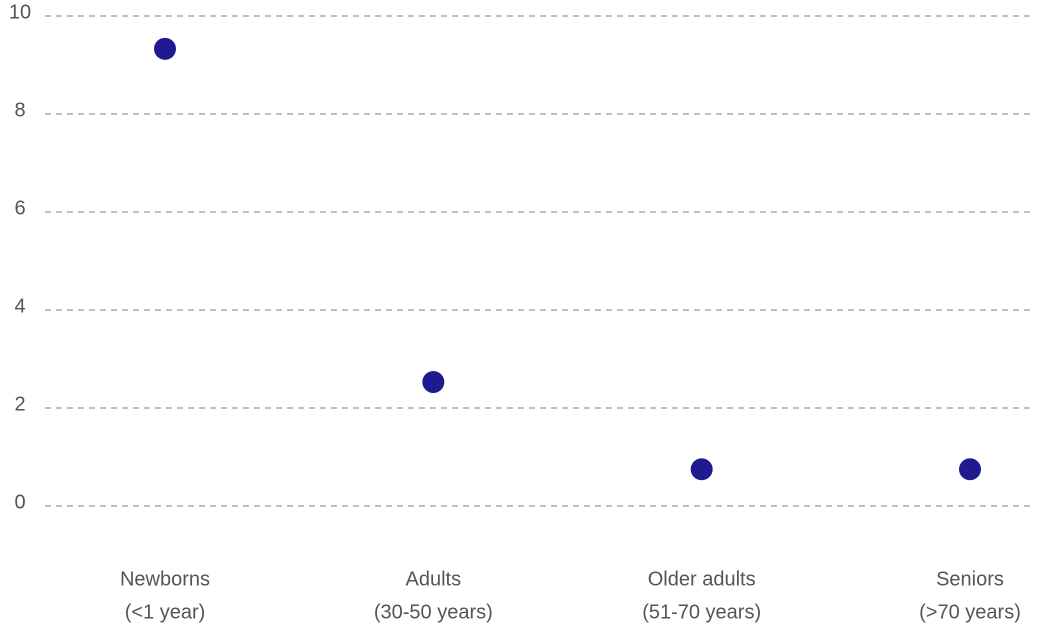 Image resolution: width=1043 pixels, height=628 pixels. Describe the element at coordinates (433, 612) in the screenshot. I see `x-tick-label: (30-50 years)` at that location.